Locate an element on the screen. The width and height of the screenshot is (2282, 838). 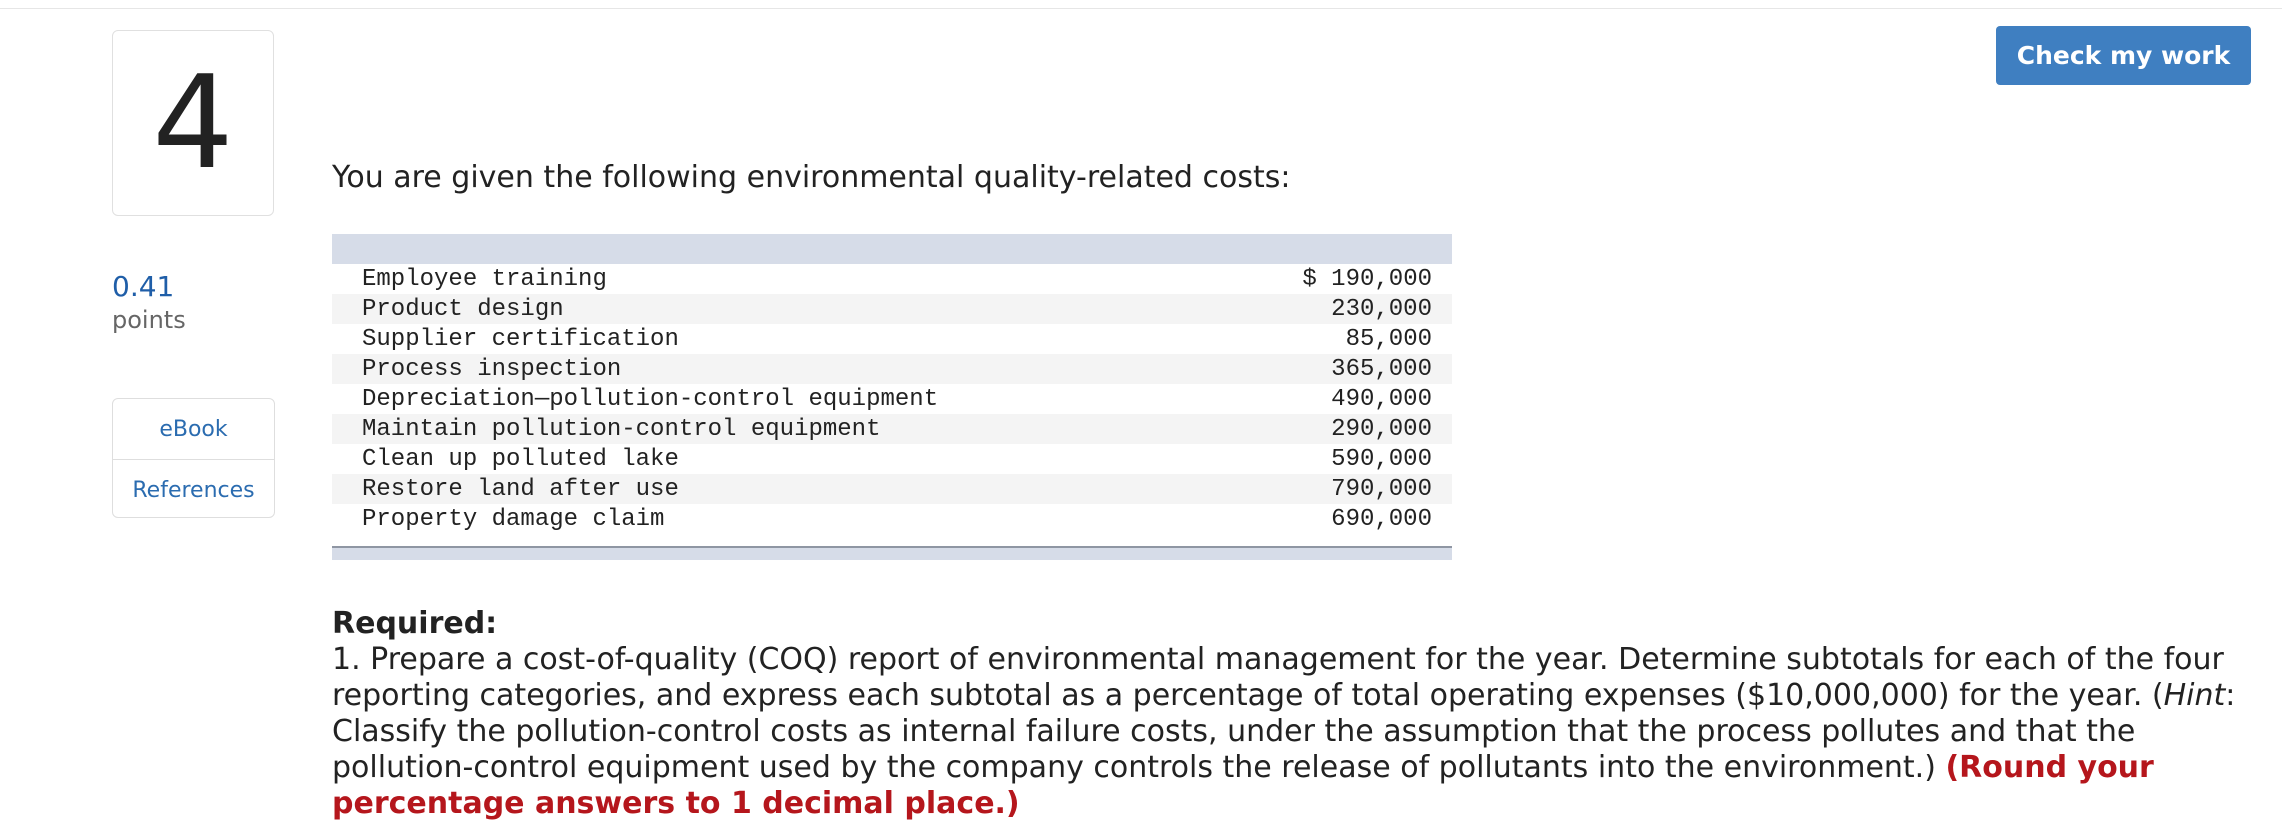
cost-label: Depreciation—pollution-control equipment is located at coordinates (650, 399).